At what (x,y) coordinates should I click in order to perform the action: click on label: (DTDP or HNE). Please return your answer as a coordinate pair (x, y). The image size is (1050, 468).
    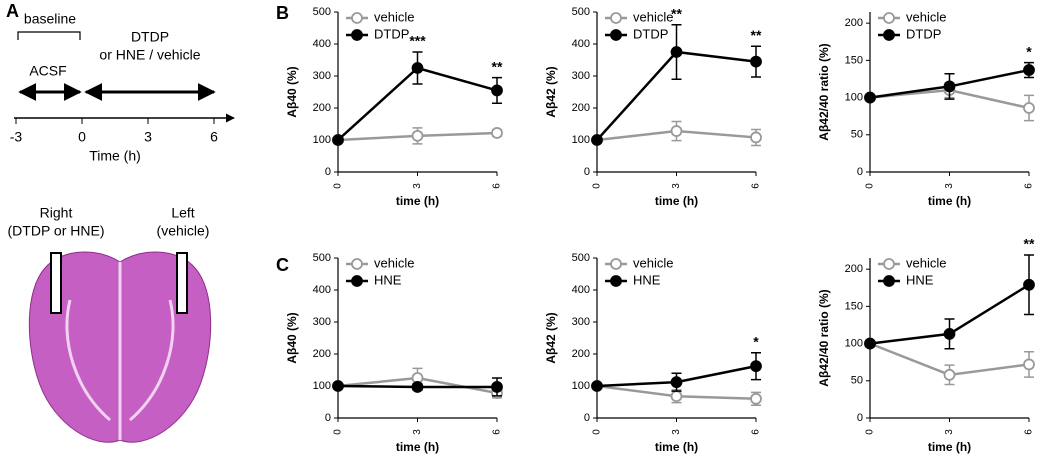
    Looking at the image, I should click on (56, 231).